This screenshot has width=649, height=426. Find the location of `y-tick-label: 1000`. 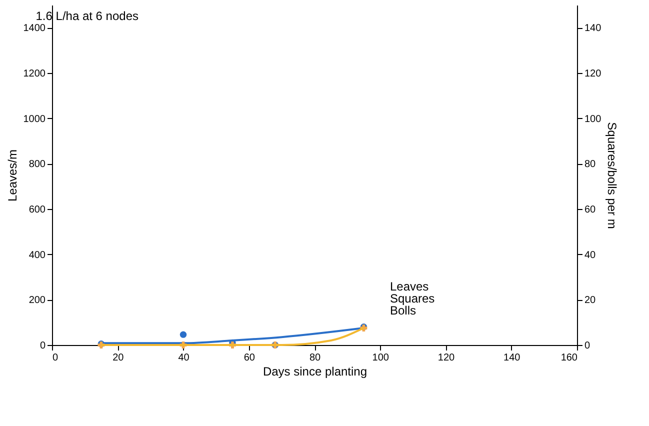

y-tick-label: 1000 is located at coordinates (34, 119).